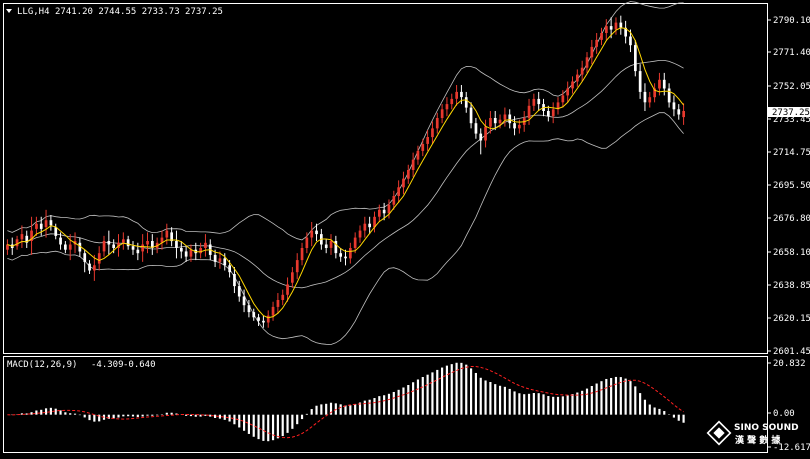  Describe the element at coordinates (139, 12) in the screenshot. I see `ohlc-readout: 2741.20 2744.55 2733.73 2737.25` at that location.